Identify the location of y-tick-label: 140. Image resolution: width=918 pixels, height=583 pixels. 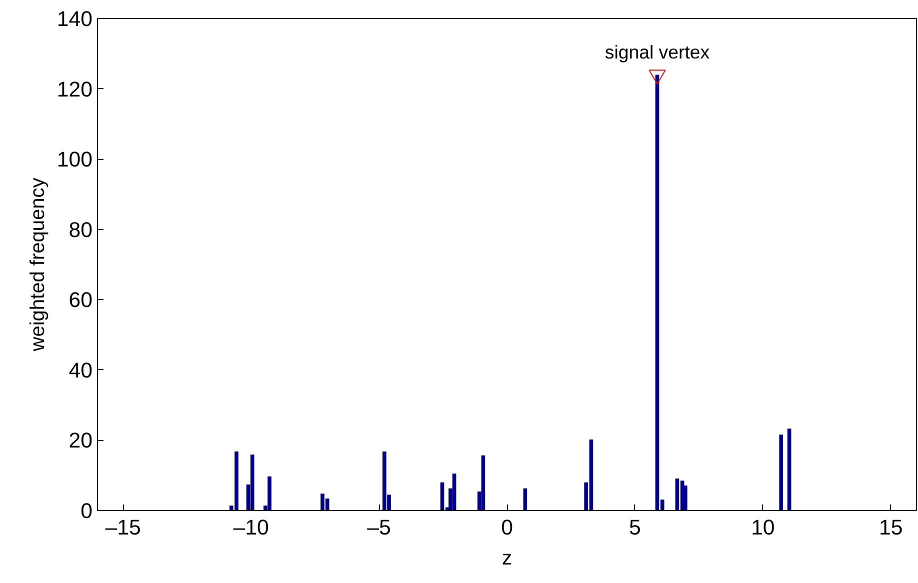
(74, 19).